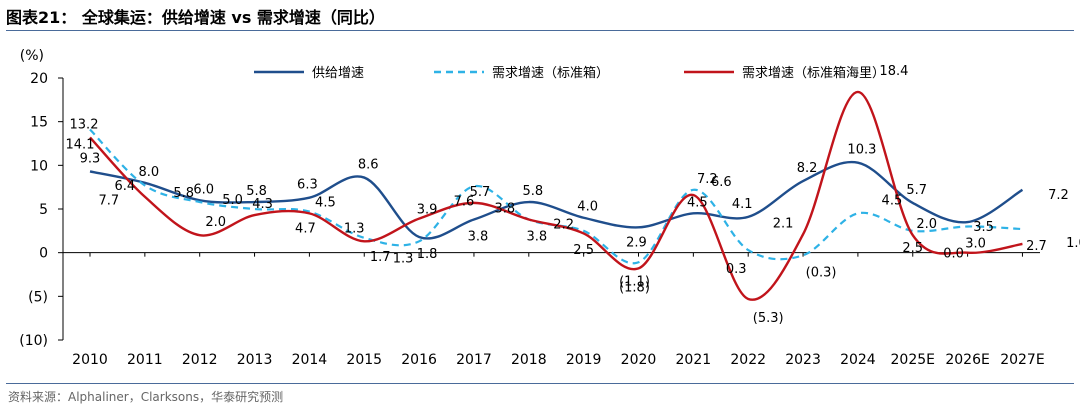 This screenshot has height=410, width=1080. What do you see at coordinates (255, 360) in the screenshot?
I see `x-tick-label: 2013` at bounding box center [255, 360].